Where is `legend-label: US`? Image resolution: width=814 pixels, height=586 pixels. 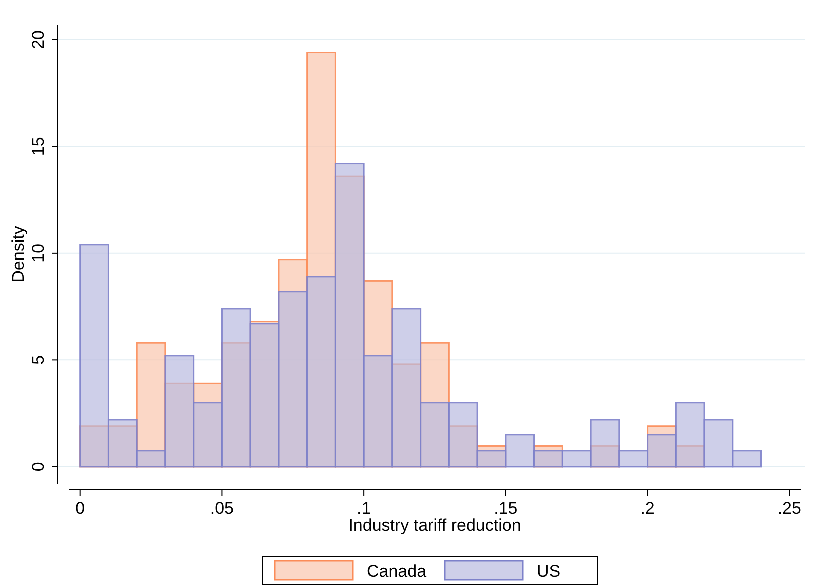
legend-label: US is located at coordinates (549, 571).